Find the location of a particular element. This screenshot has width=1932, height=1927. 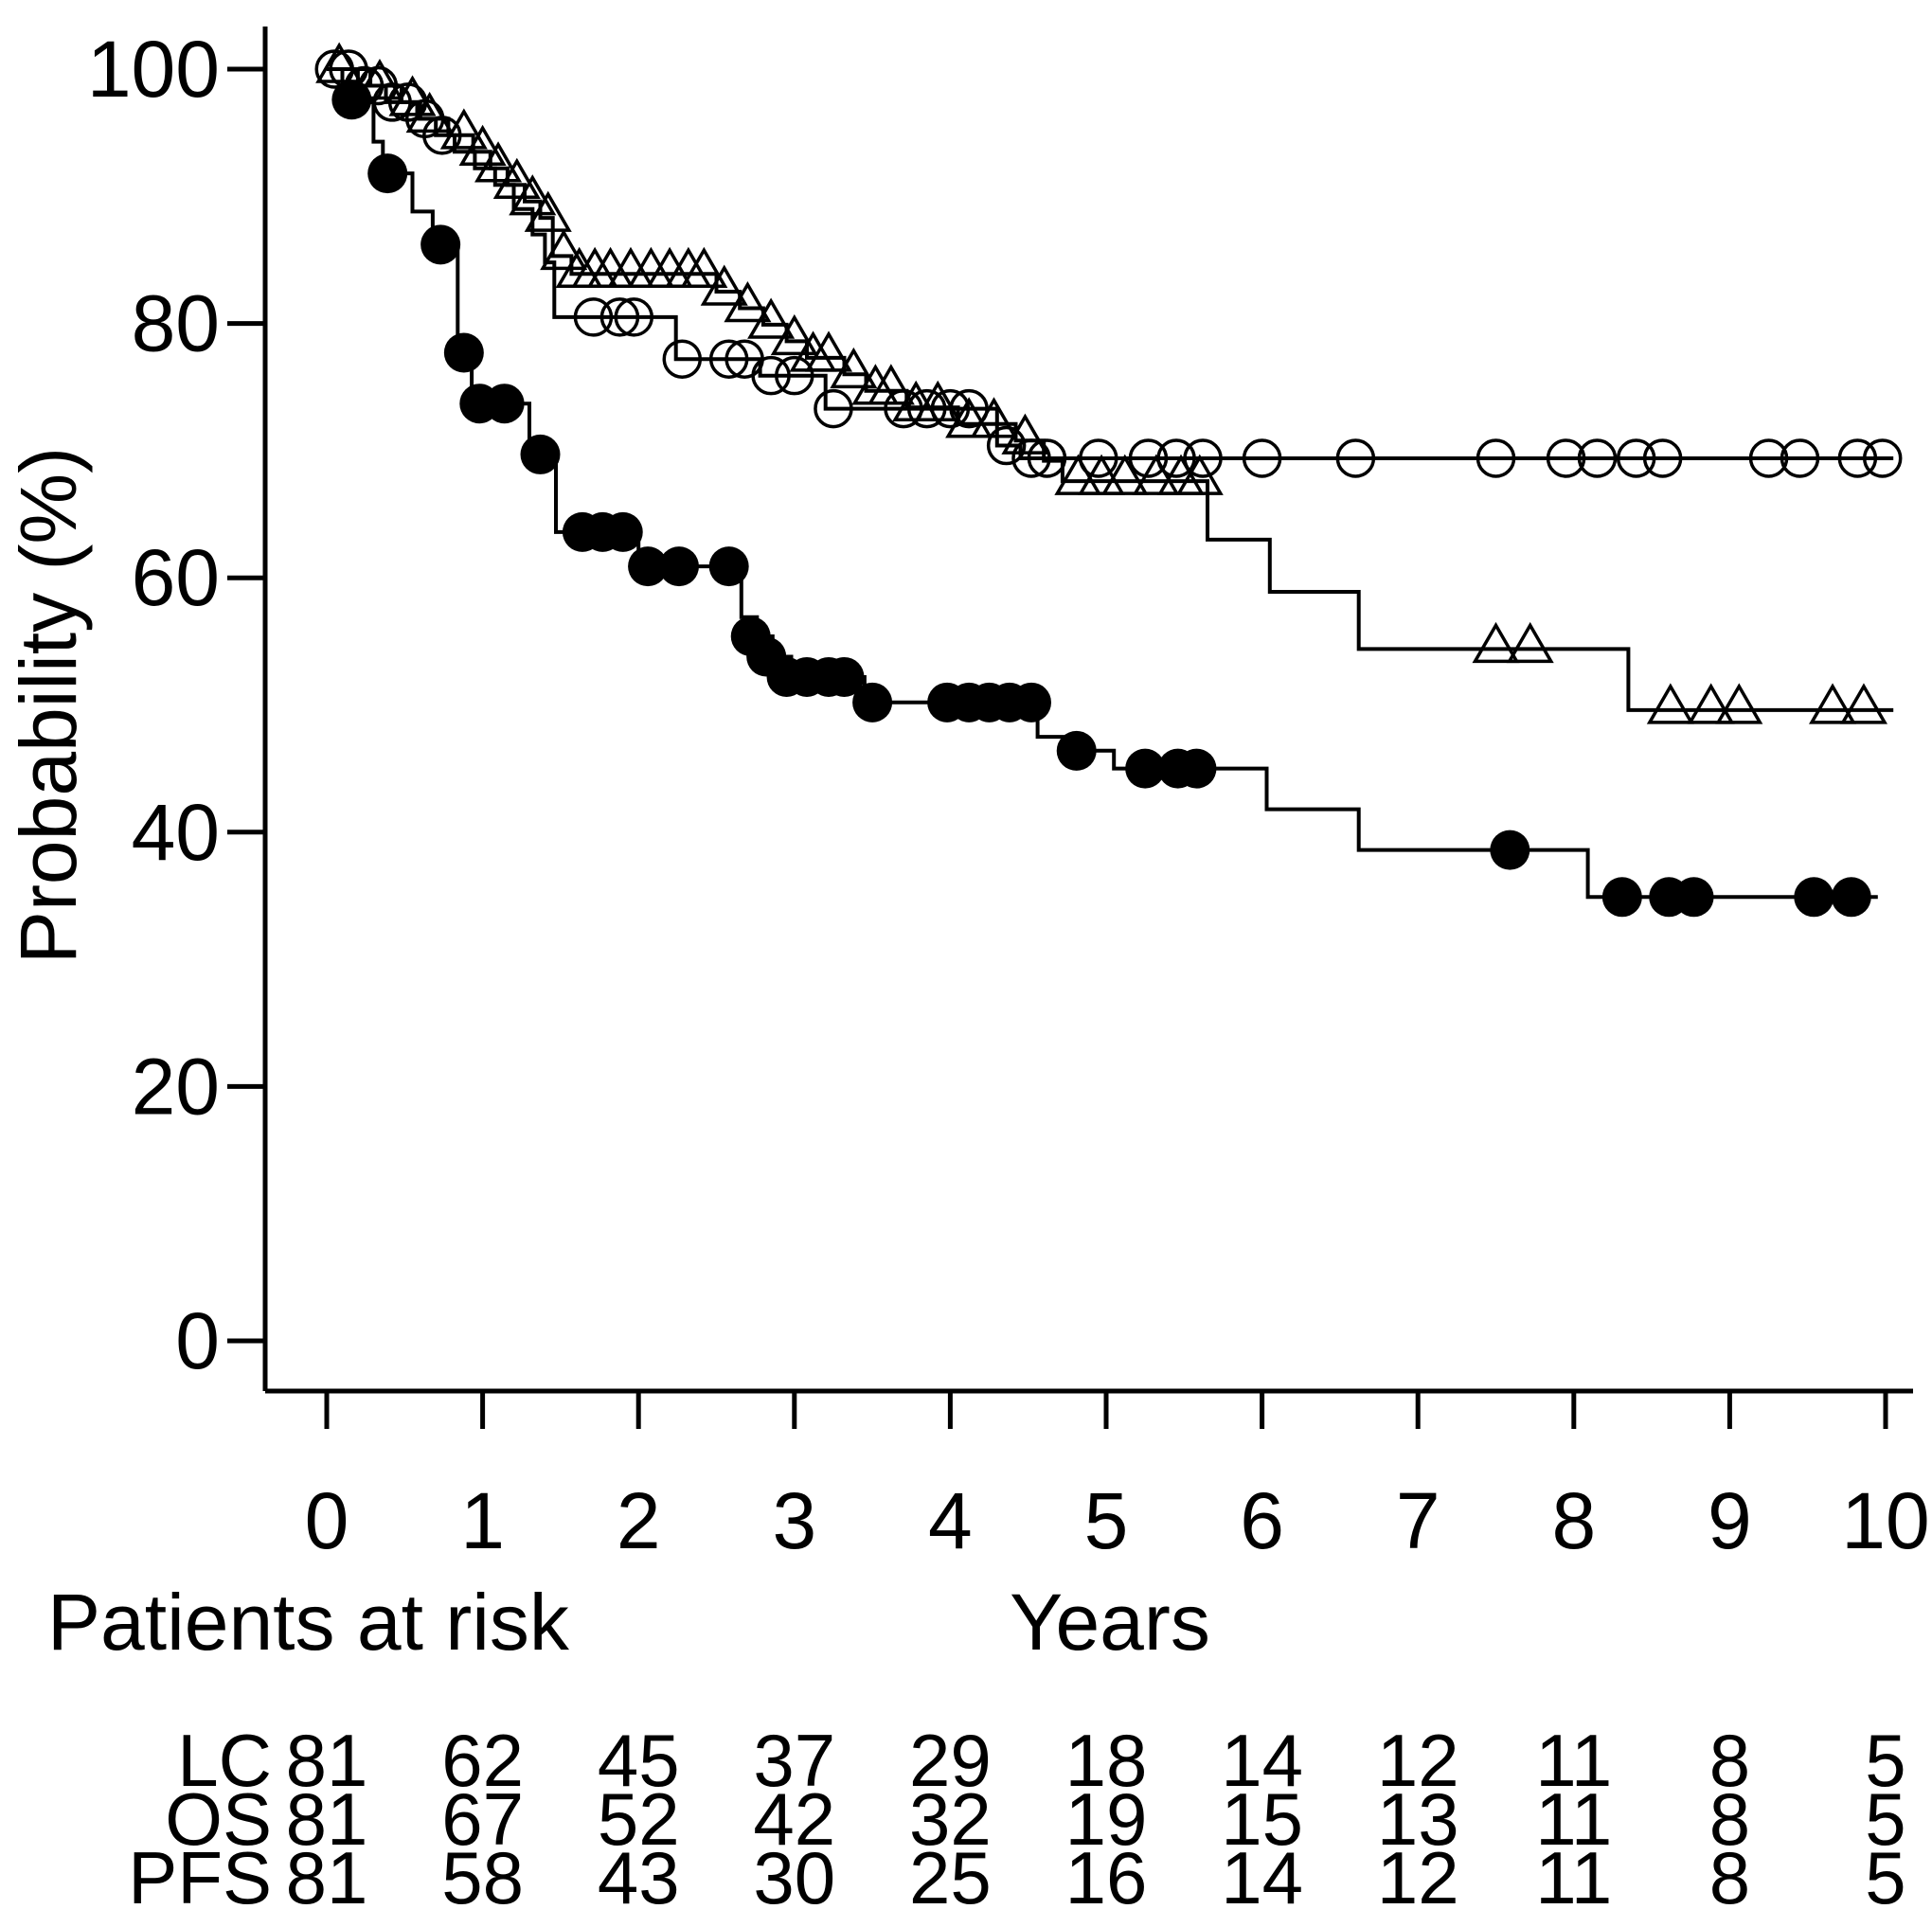

x-tick-label: 4 is located at coordinates (950, 1521).